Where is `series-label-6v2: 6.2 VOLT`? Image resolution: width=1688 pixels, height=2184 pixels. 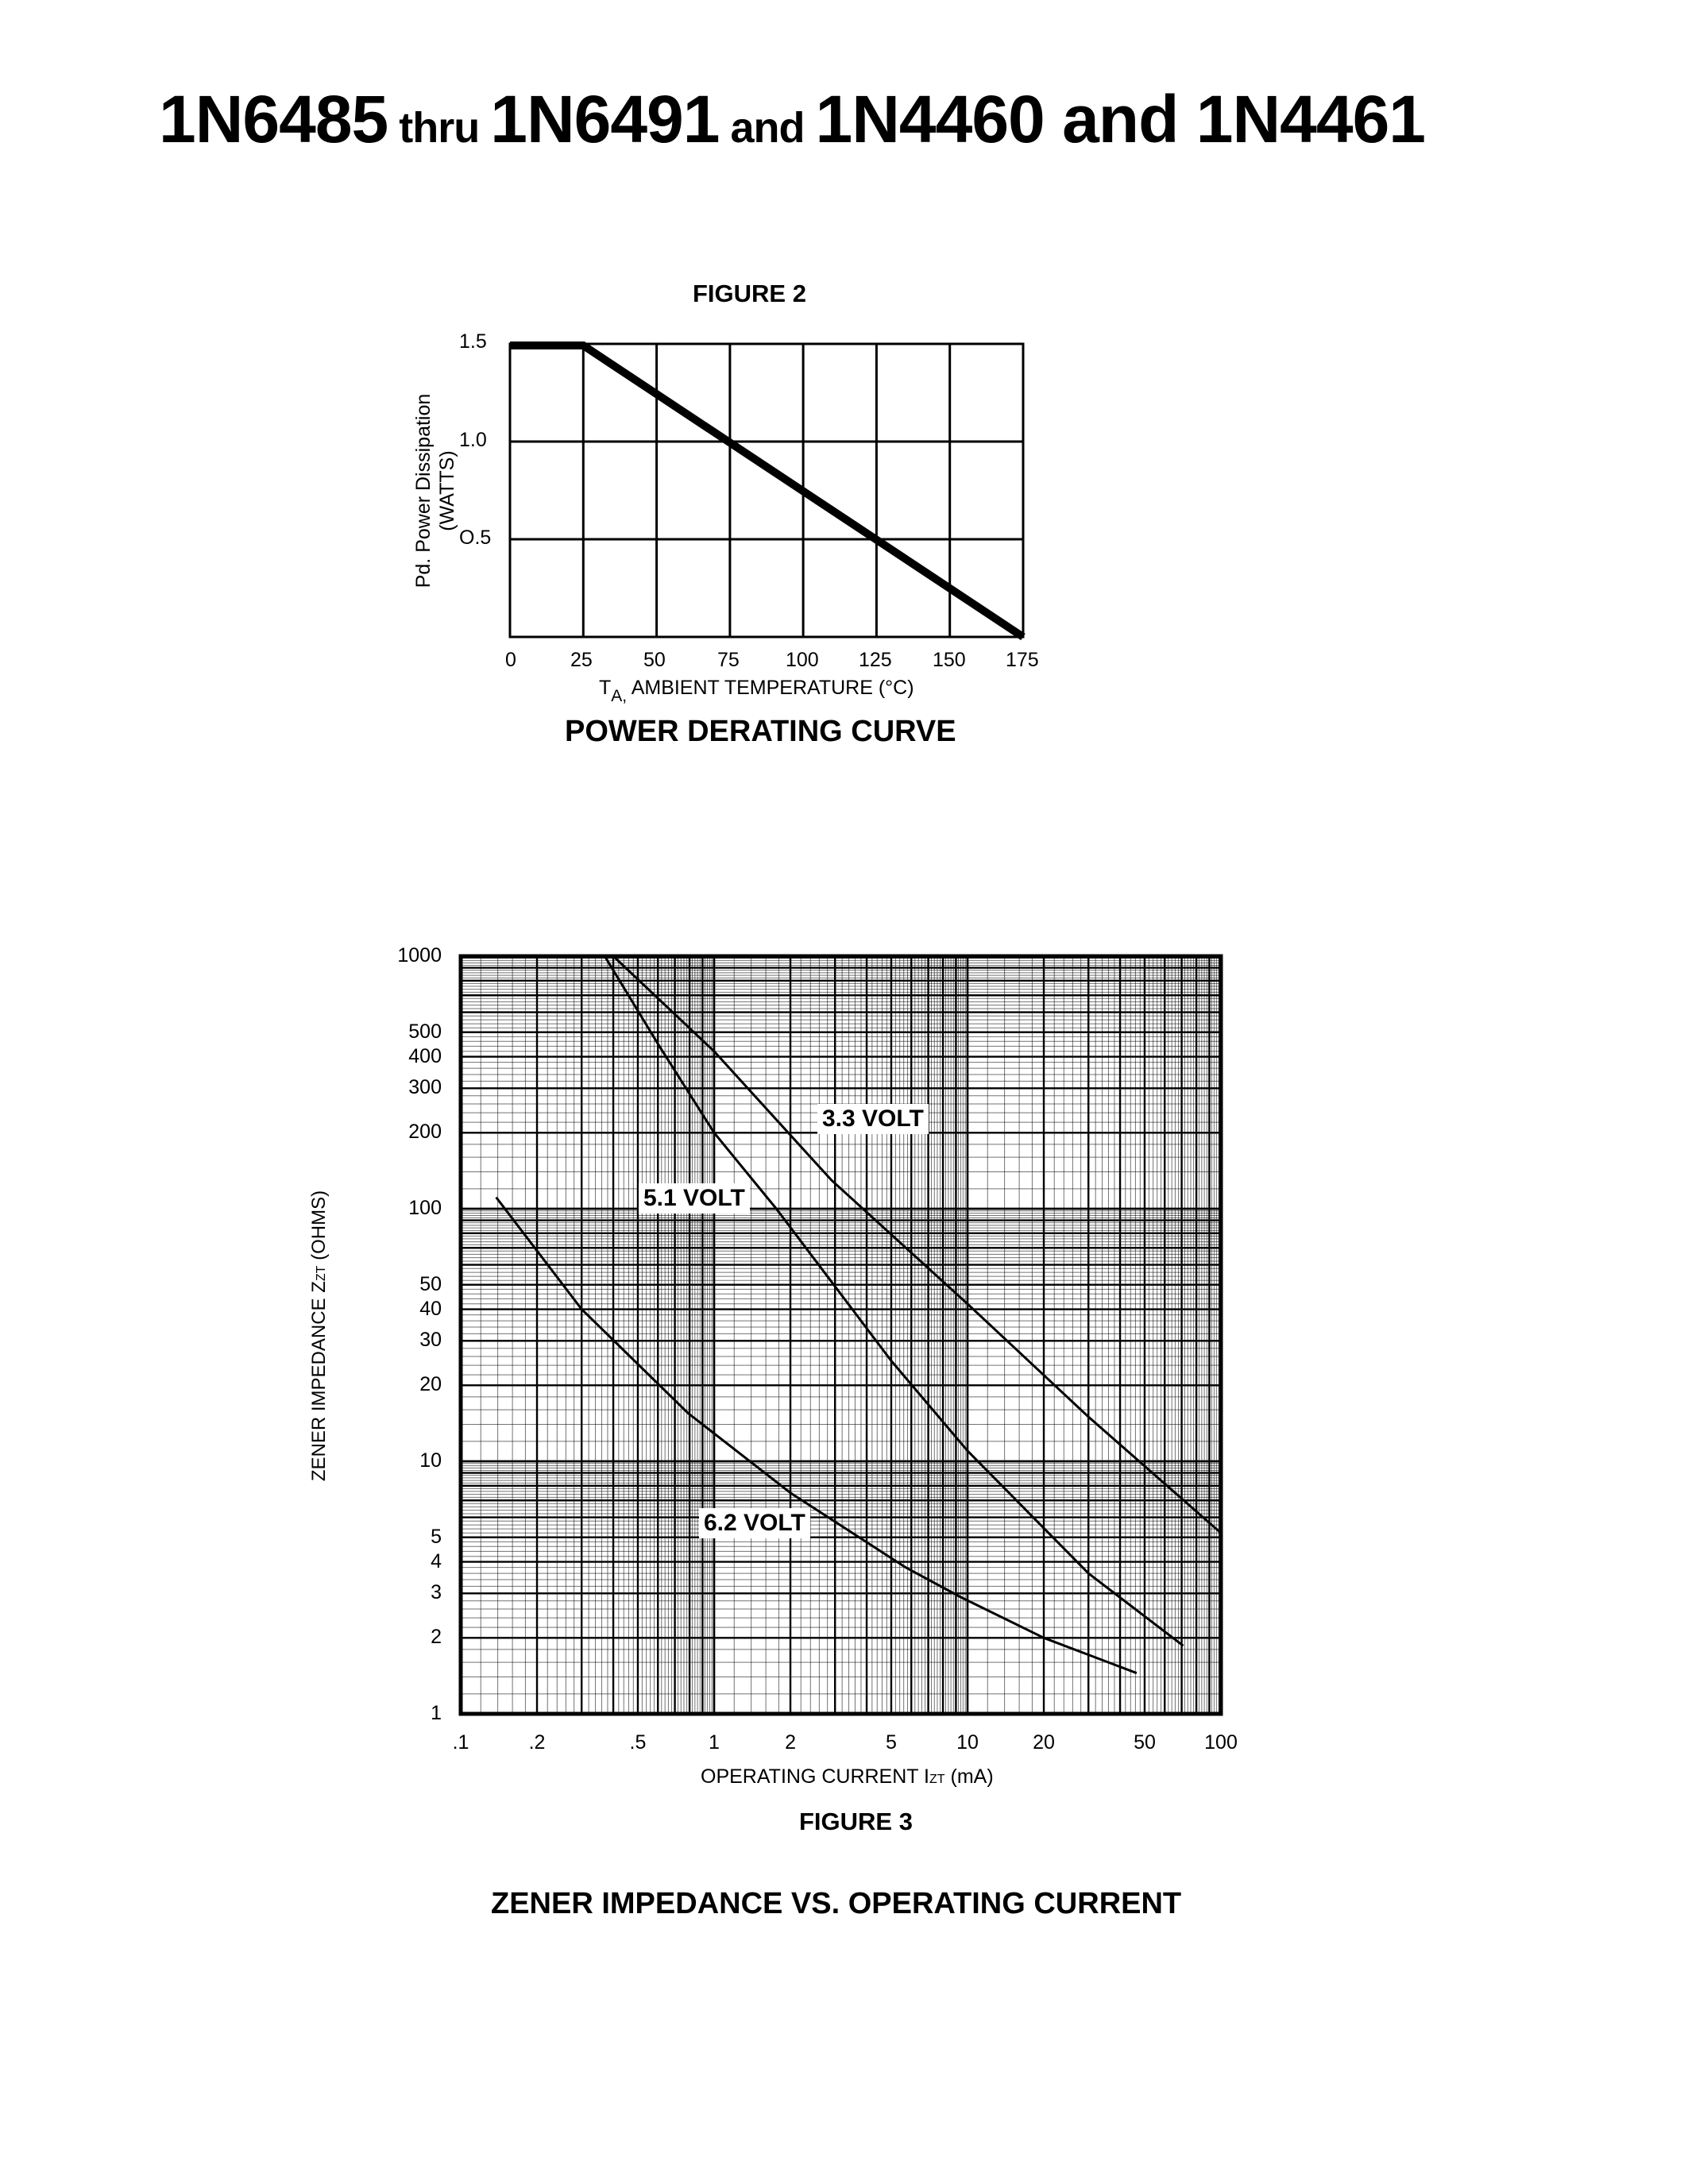
series-label-6v2: 6.2 VOLT is located at coordinates (755, 1523).